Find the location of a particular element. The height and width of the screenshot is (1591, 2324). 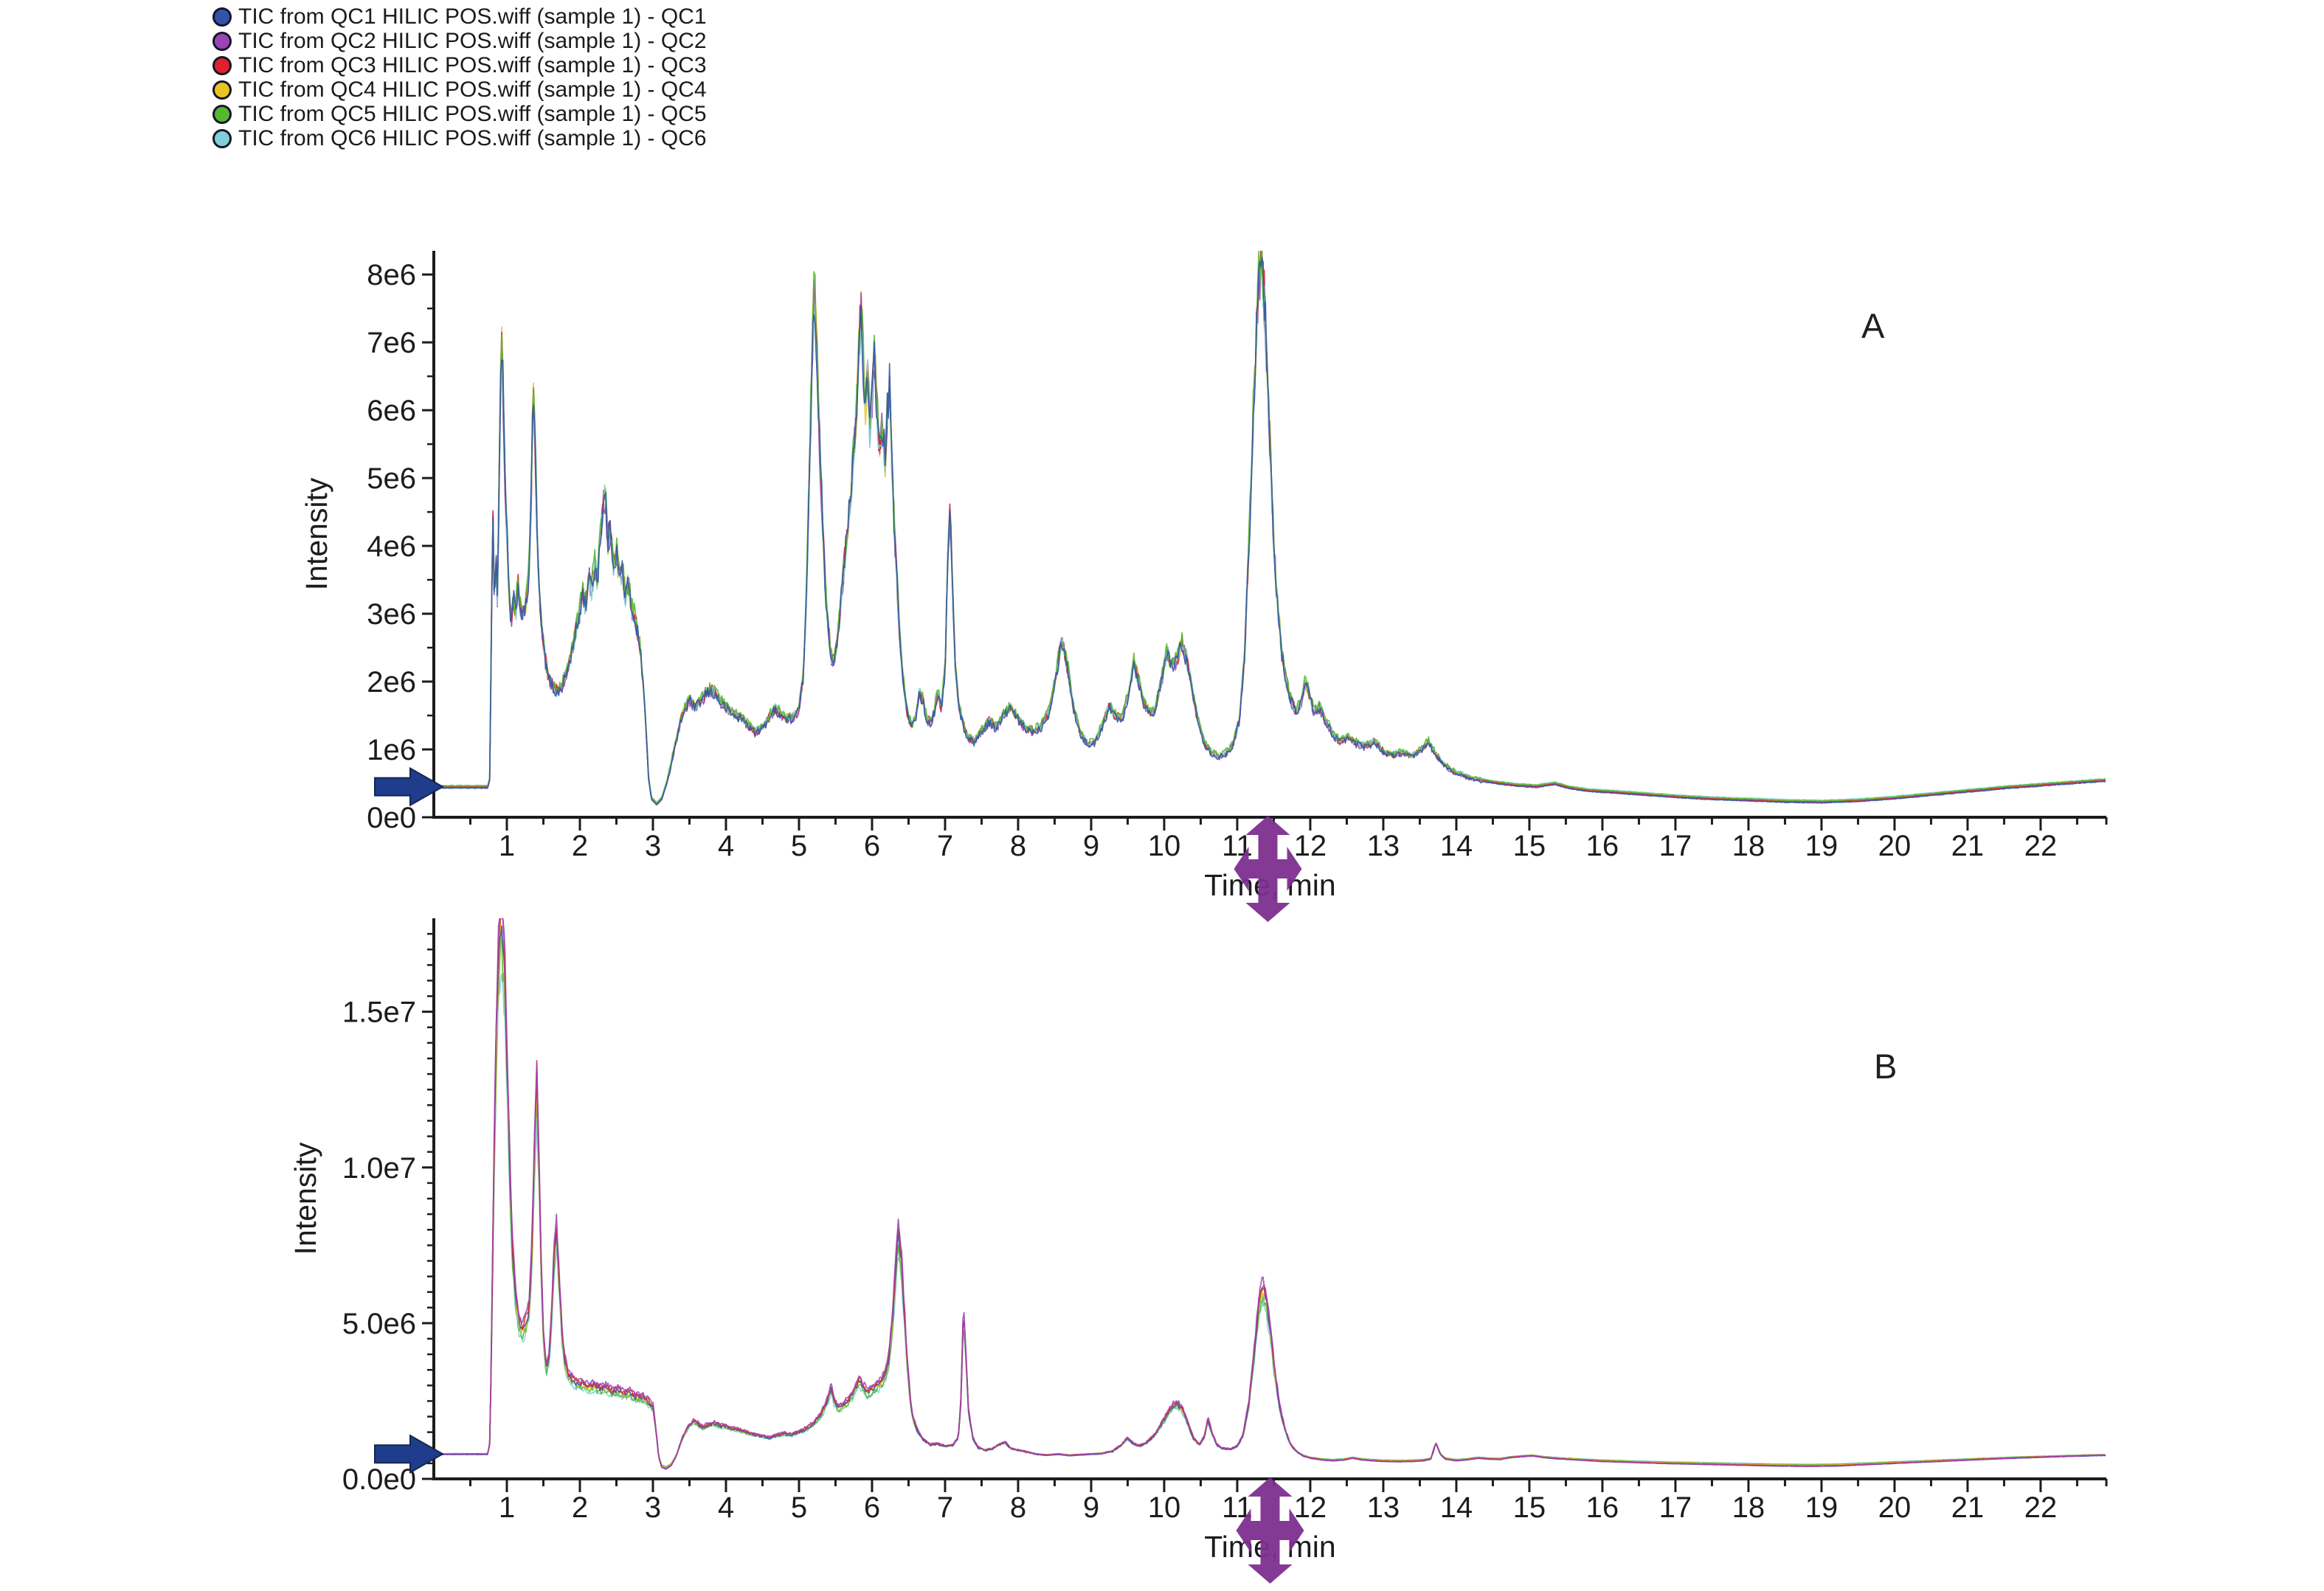

y-tick-label: 1.5e7 is located at coordinates (379, 1012).